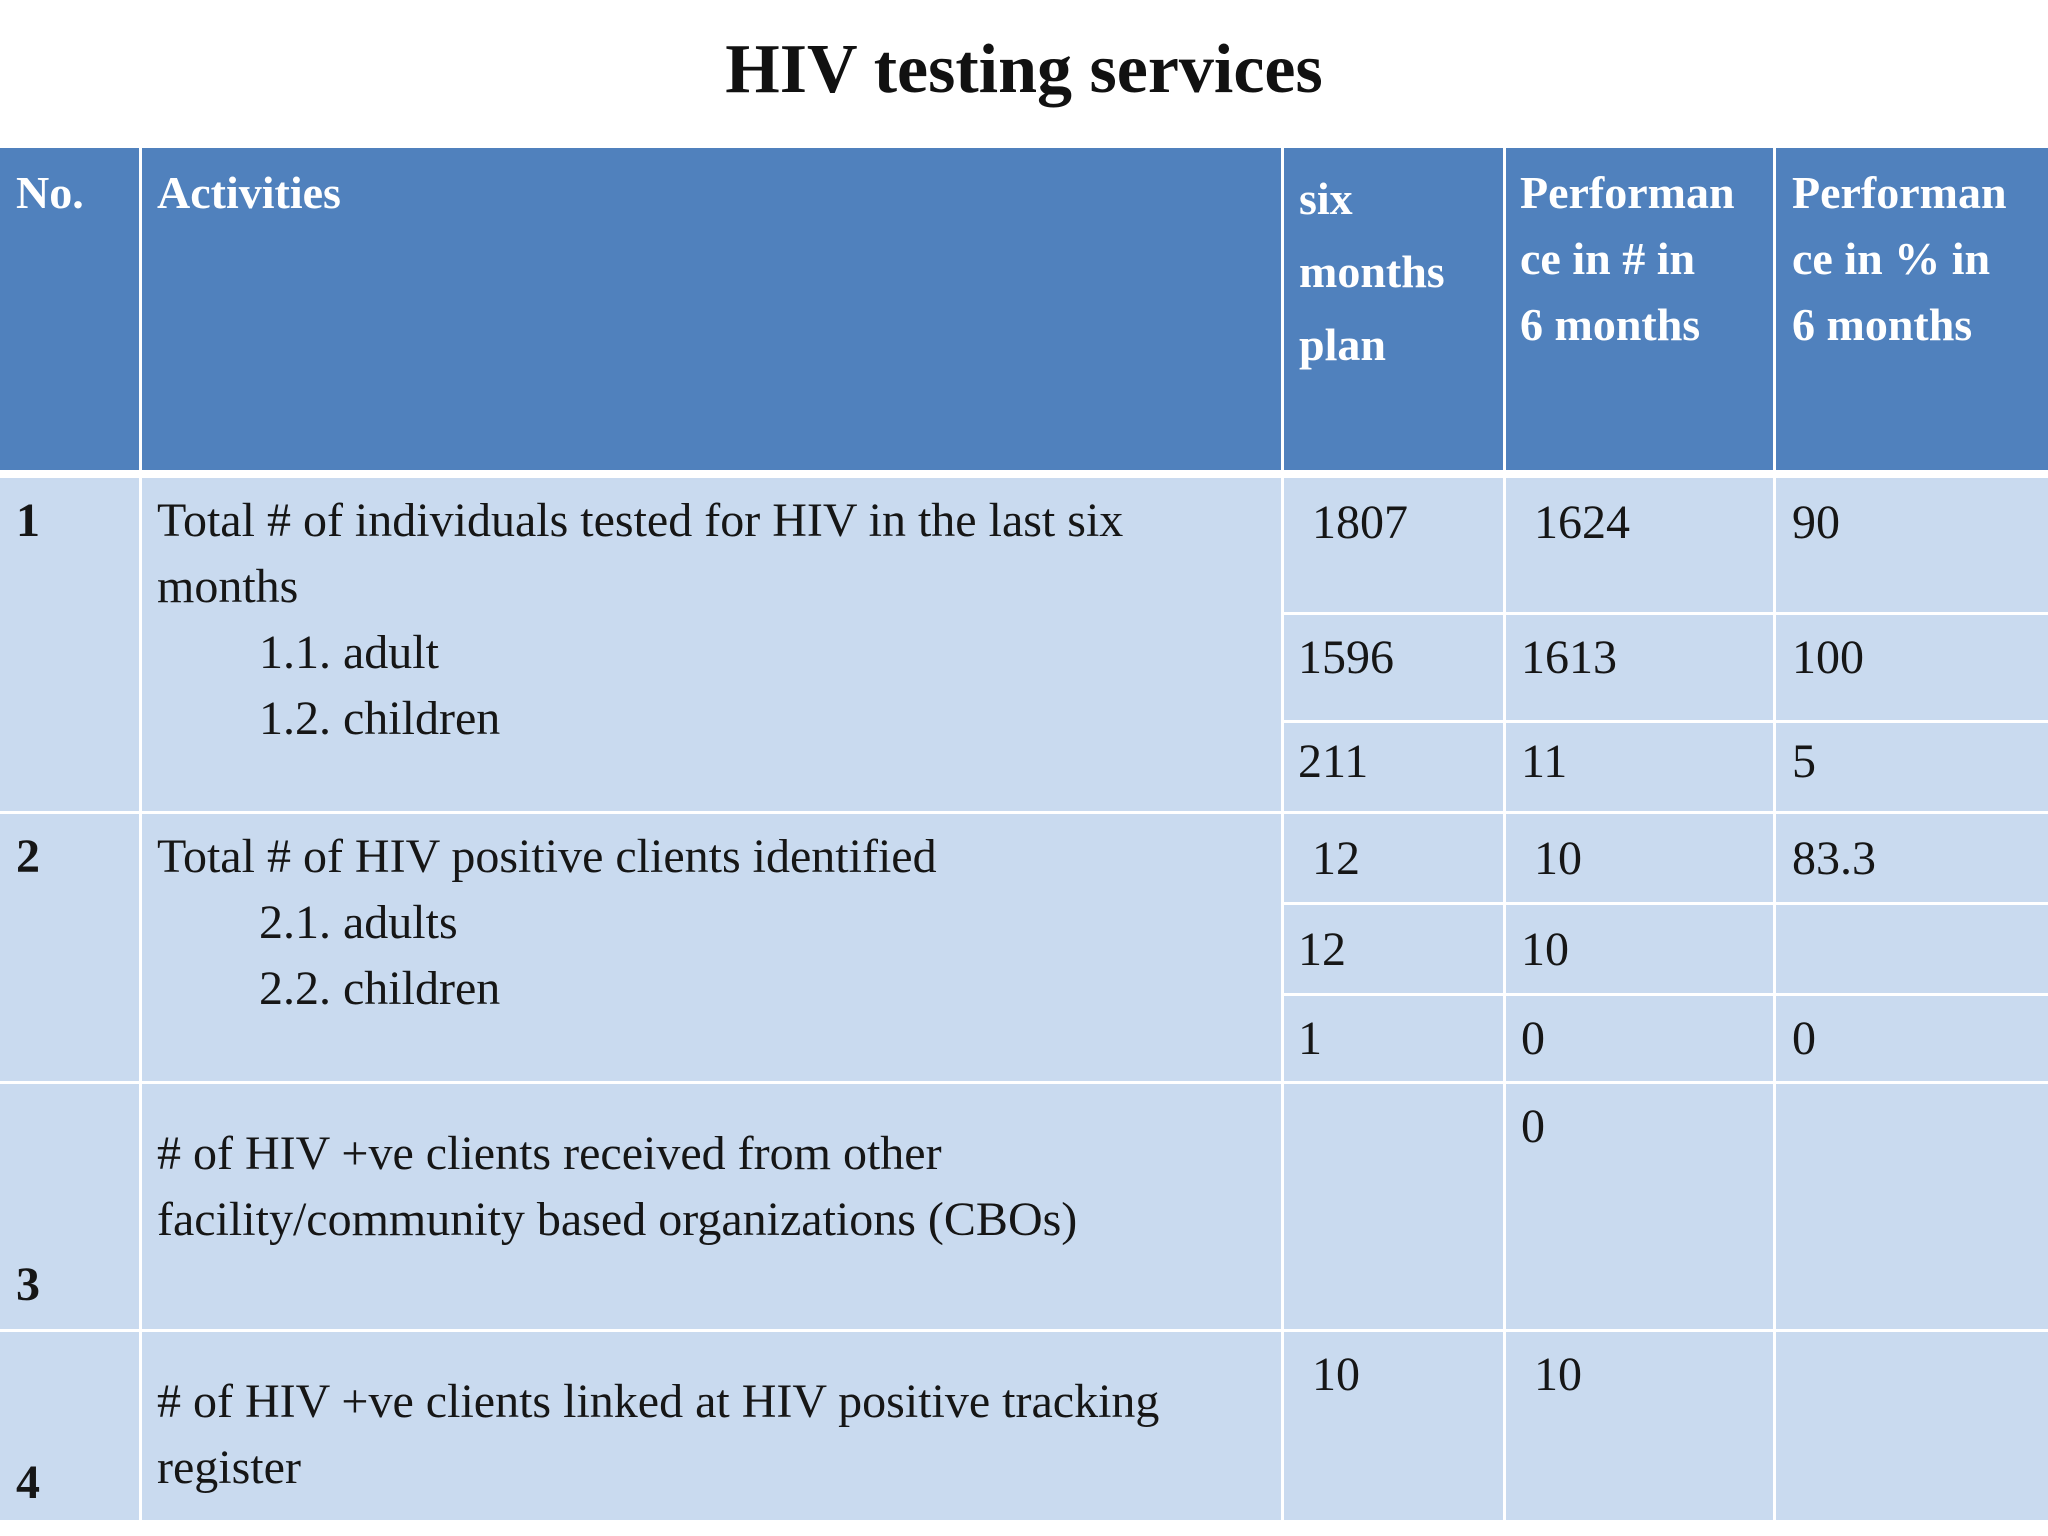  What do you see at coordinates (1899, 192) in the screenshot?
I see `header-perf-pct-line: Performan` at bounding box center [1899, 192].